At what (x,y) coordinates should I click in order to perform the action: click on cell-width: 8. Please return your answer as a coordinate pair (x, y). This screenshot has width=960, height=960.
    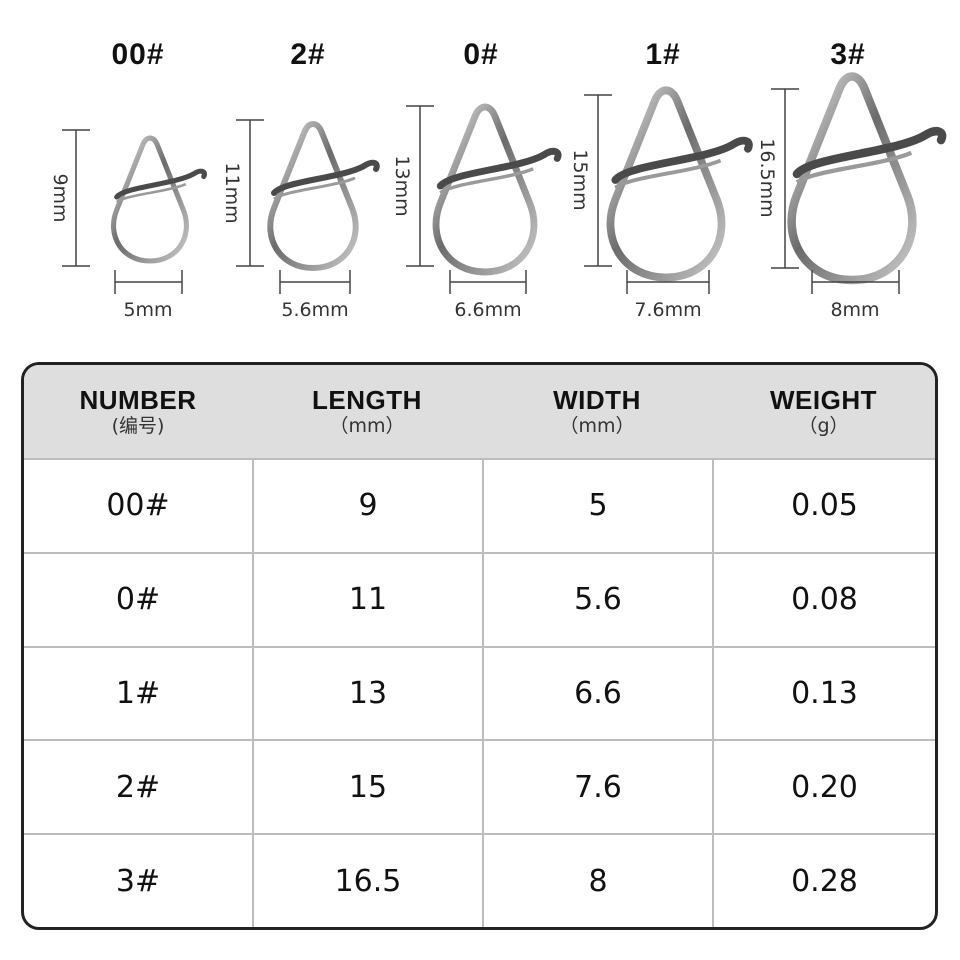
    Looking at the image, I should click on (597, 880).